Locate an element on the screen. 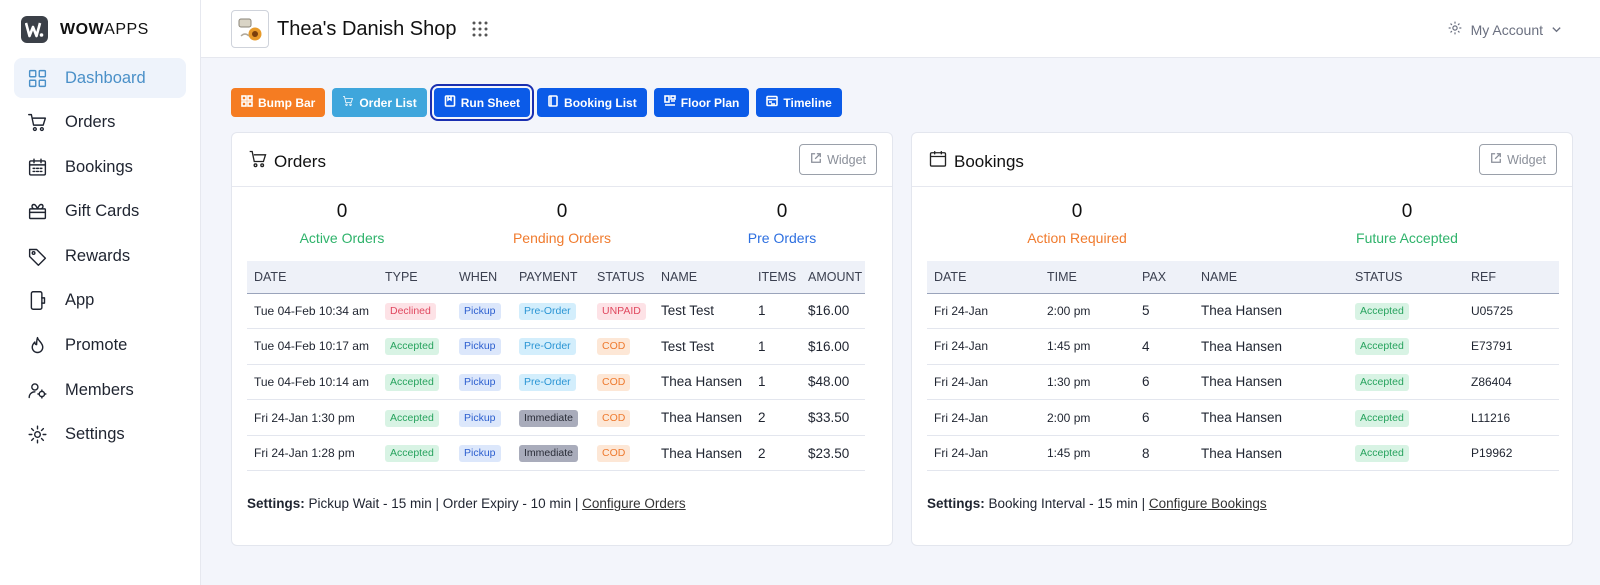  sidebar-item-label: Settings is located at coordinates (95, 434).